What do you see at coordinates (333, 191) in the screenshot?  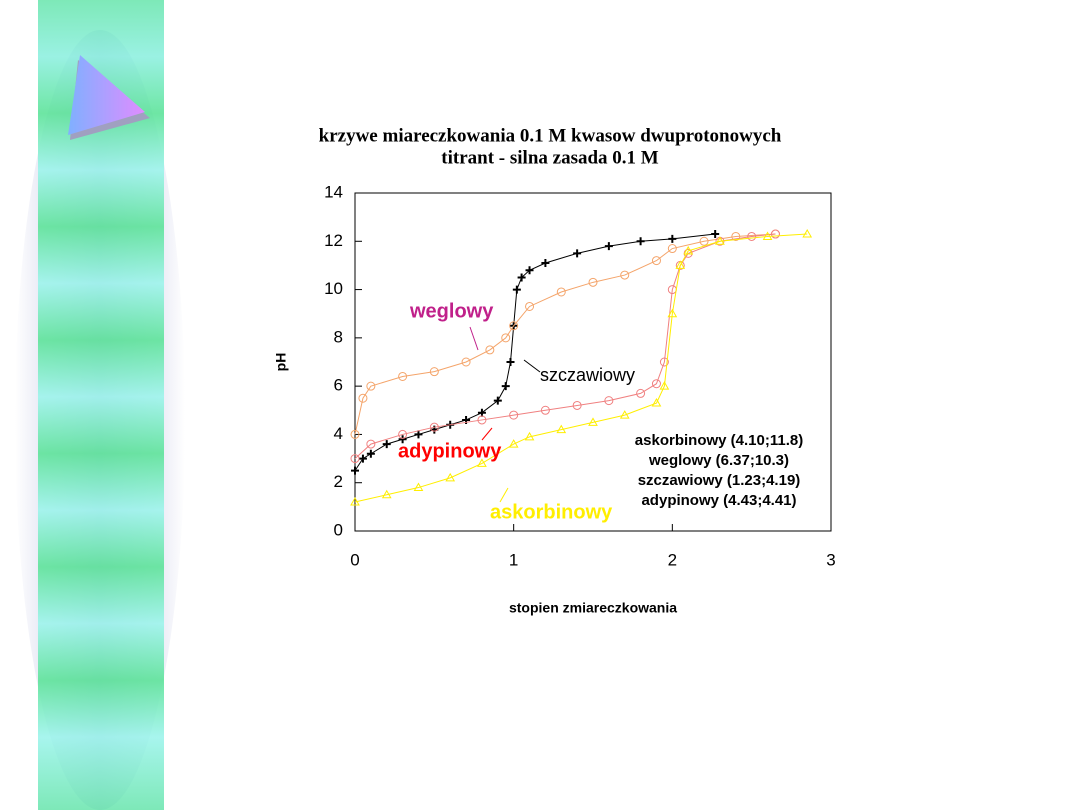 I see `y-tick-label: 14` at bounding box center [333, 191].